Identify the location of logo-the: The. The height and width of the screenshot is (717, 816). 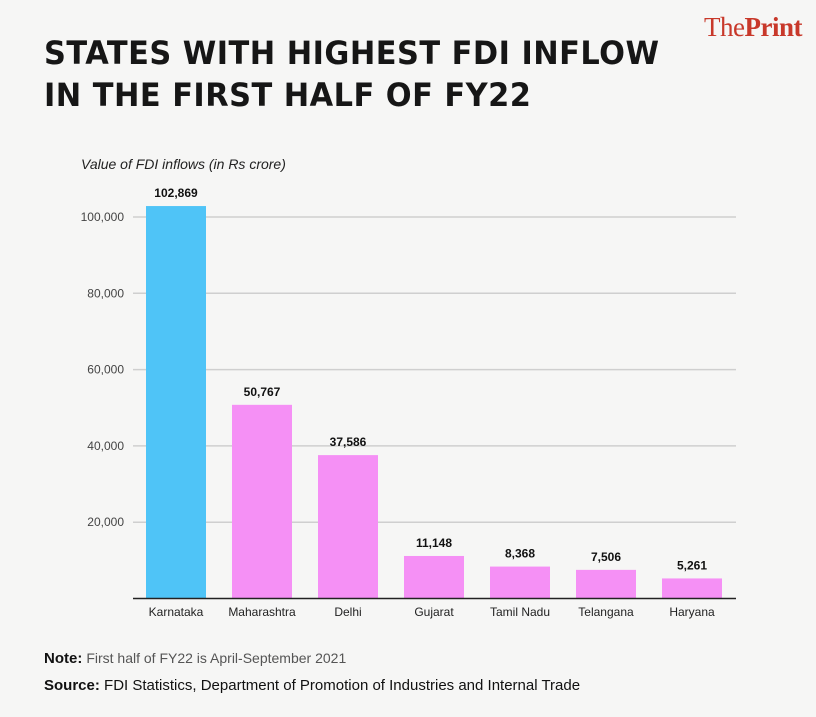
(724, 27).